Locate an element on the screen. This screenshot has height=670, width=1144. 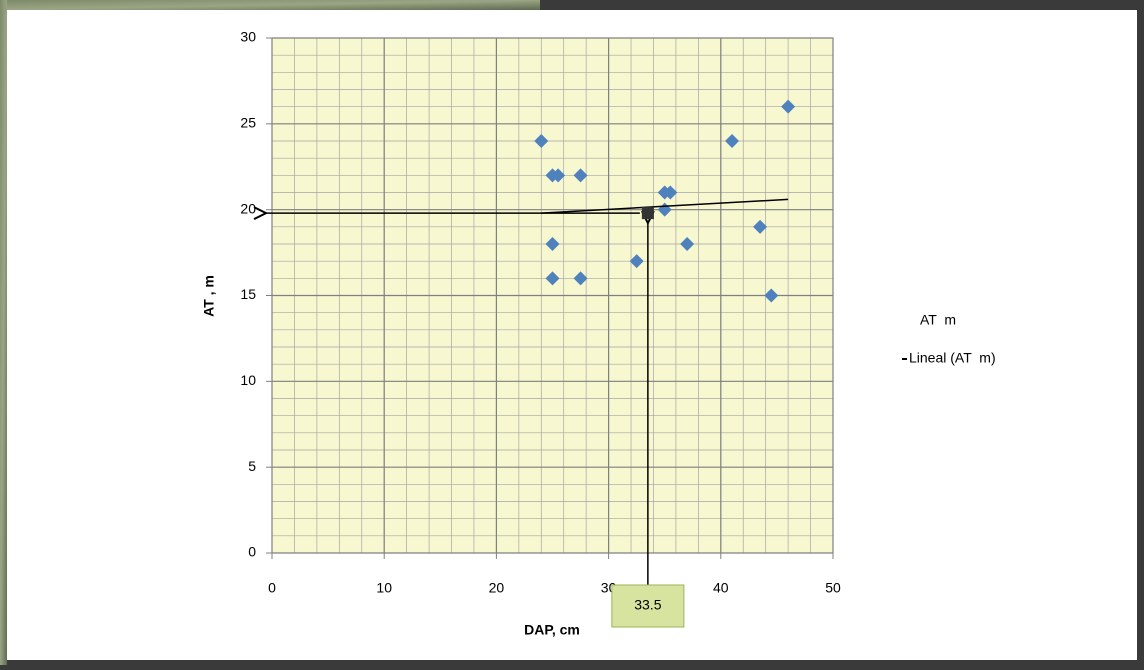
y-tick-label: 15 is located at coordinates (248, 294).